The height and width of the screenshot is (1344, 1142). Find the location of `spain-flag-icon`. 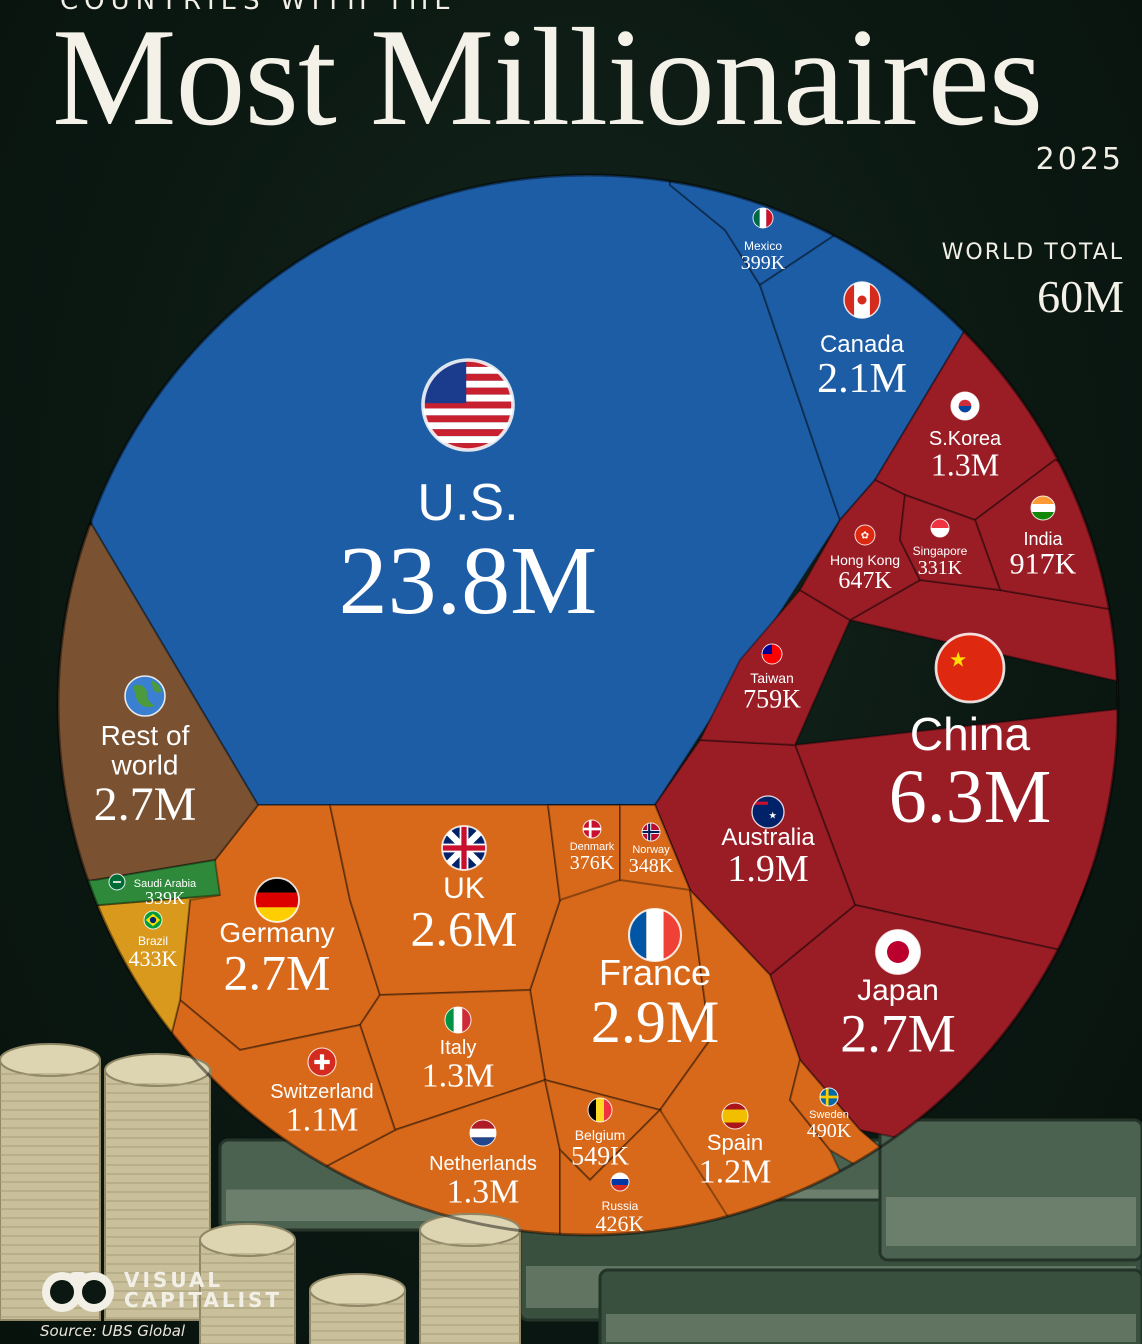

spain-flag-icon is located at coordinates (735, 1116).